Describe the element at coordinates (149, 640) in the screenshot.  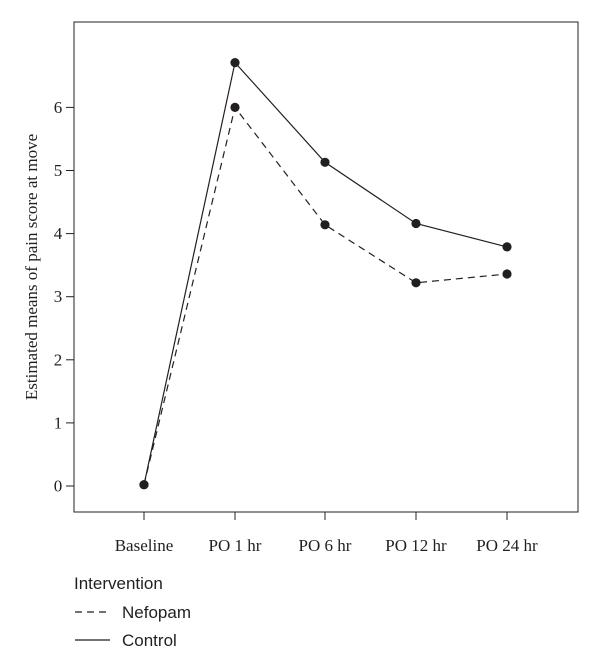
I see `legend-label-control: Control` at that location.